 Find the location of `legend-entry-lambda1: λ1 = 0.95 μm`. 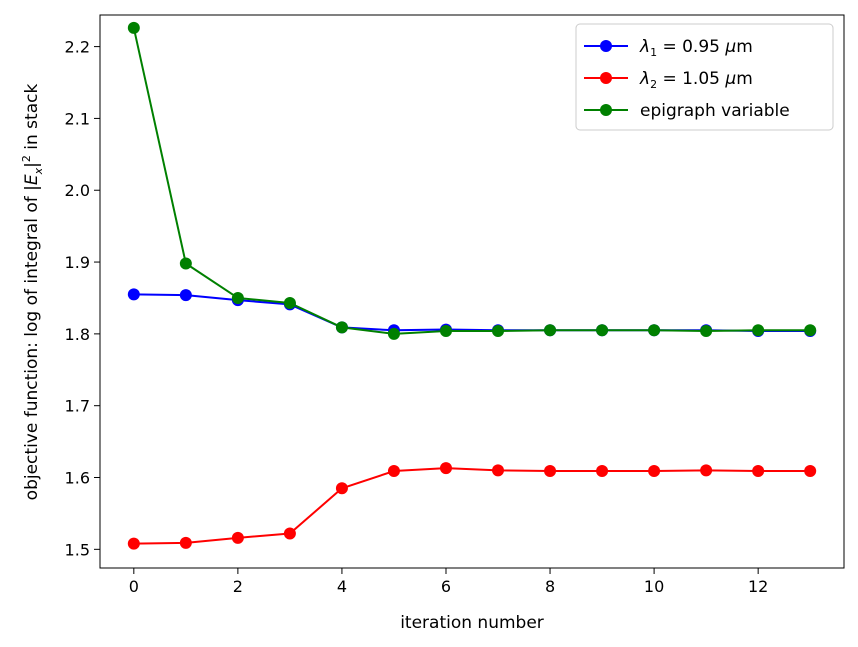

legend-entry-lambda1: λ1 = 0.95 μm is located at coordinates (668, 48).